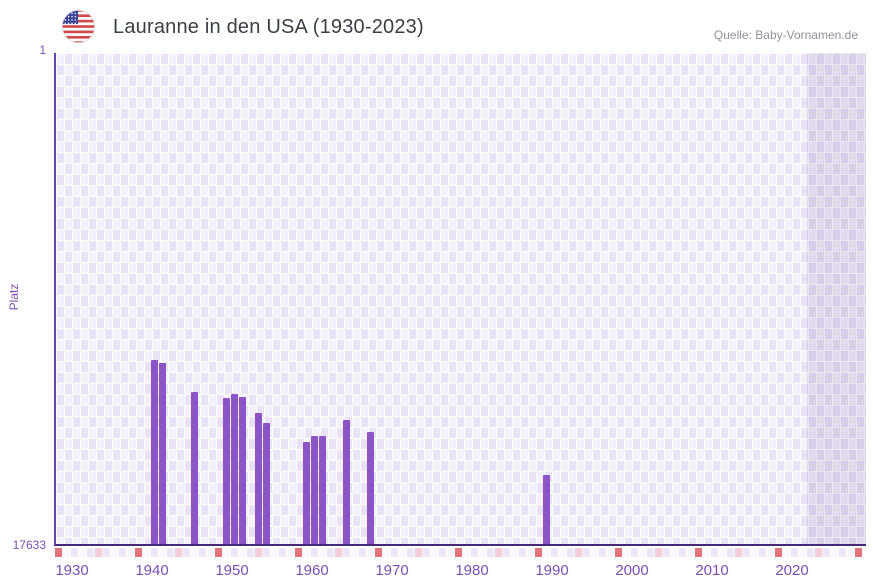 This screenshot has width=873, height=587. I want to click on bar-1953, so click(242, 470).